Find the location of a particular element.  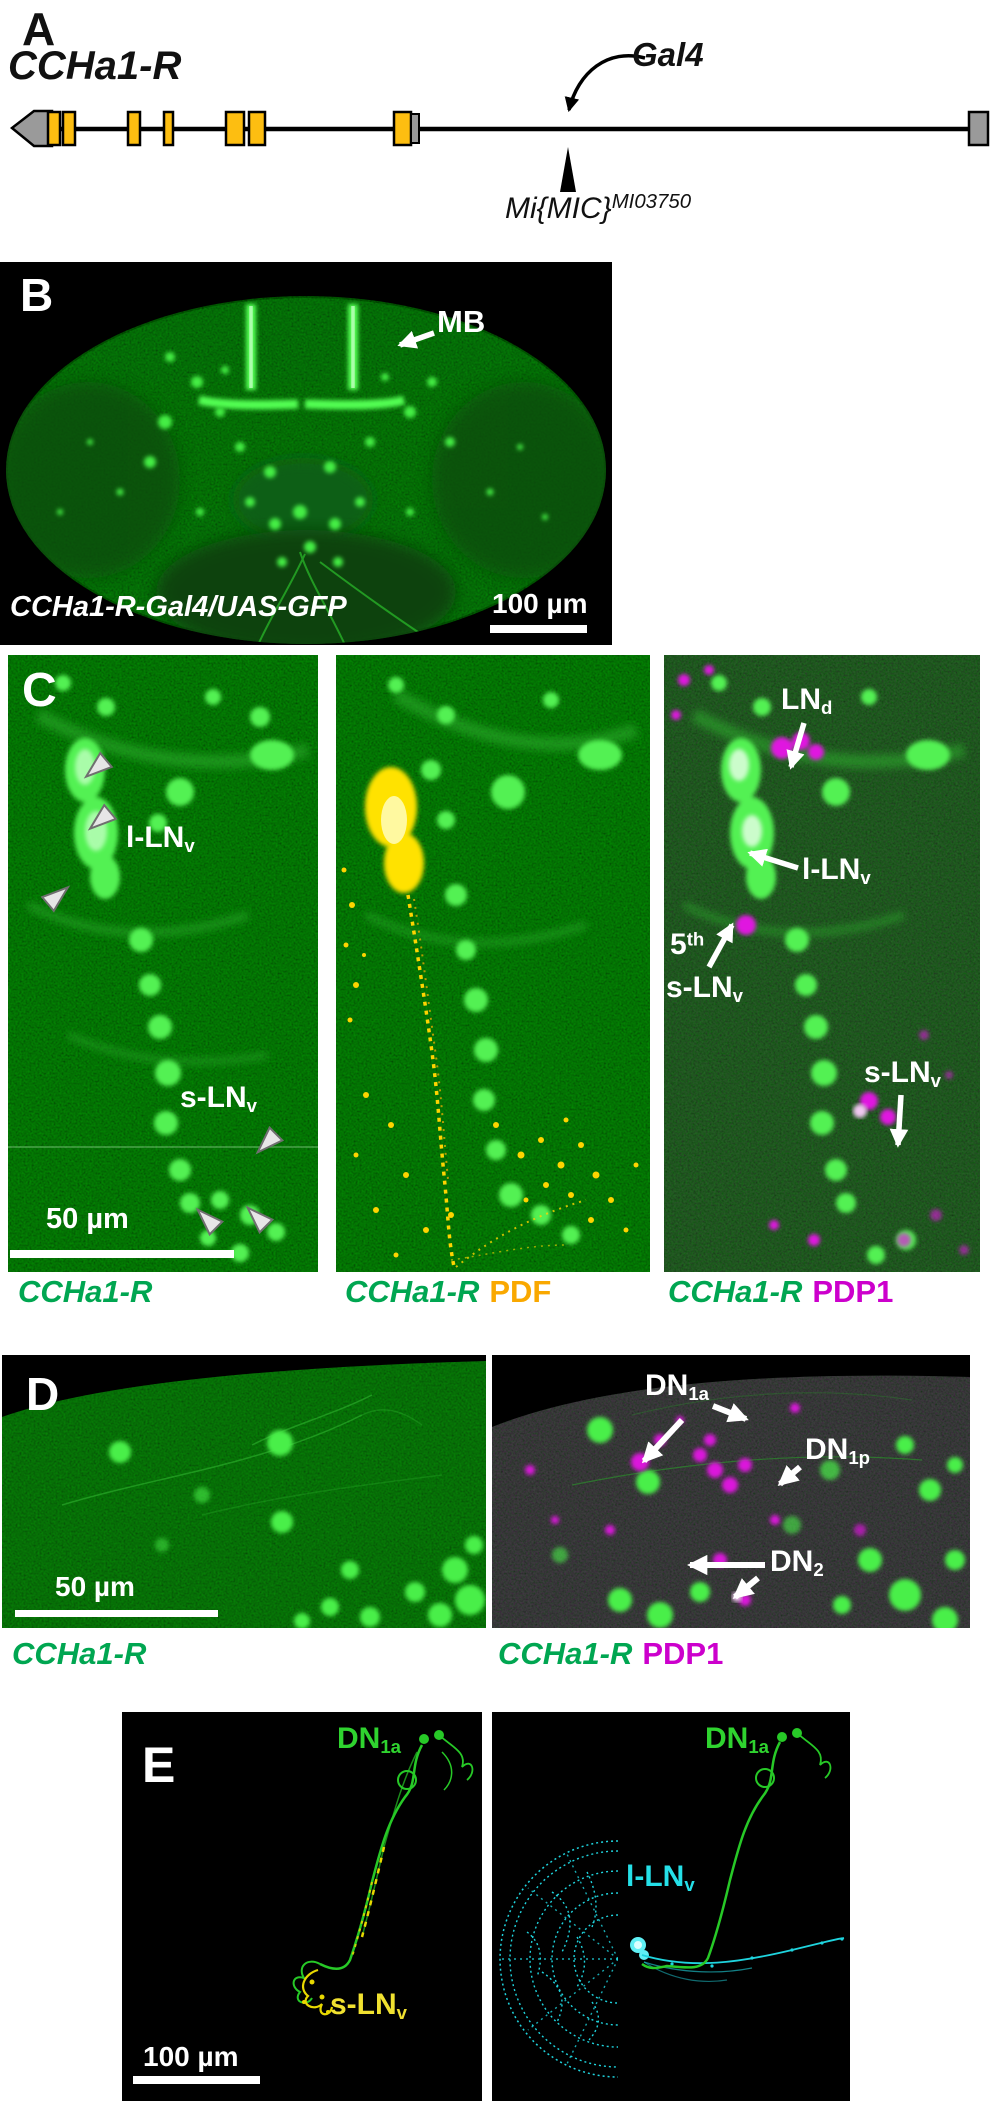

panel-a-letter: A is located at coordinates (39, 29).